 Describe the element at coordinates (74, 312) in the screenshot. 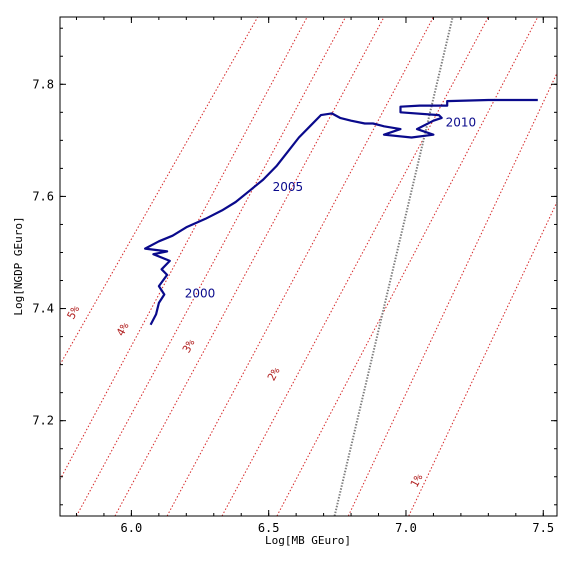

I see `rate-label-5: 5%` at that location.